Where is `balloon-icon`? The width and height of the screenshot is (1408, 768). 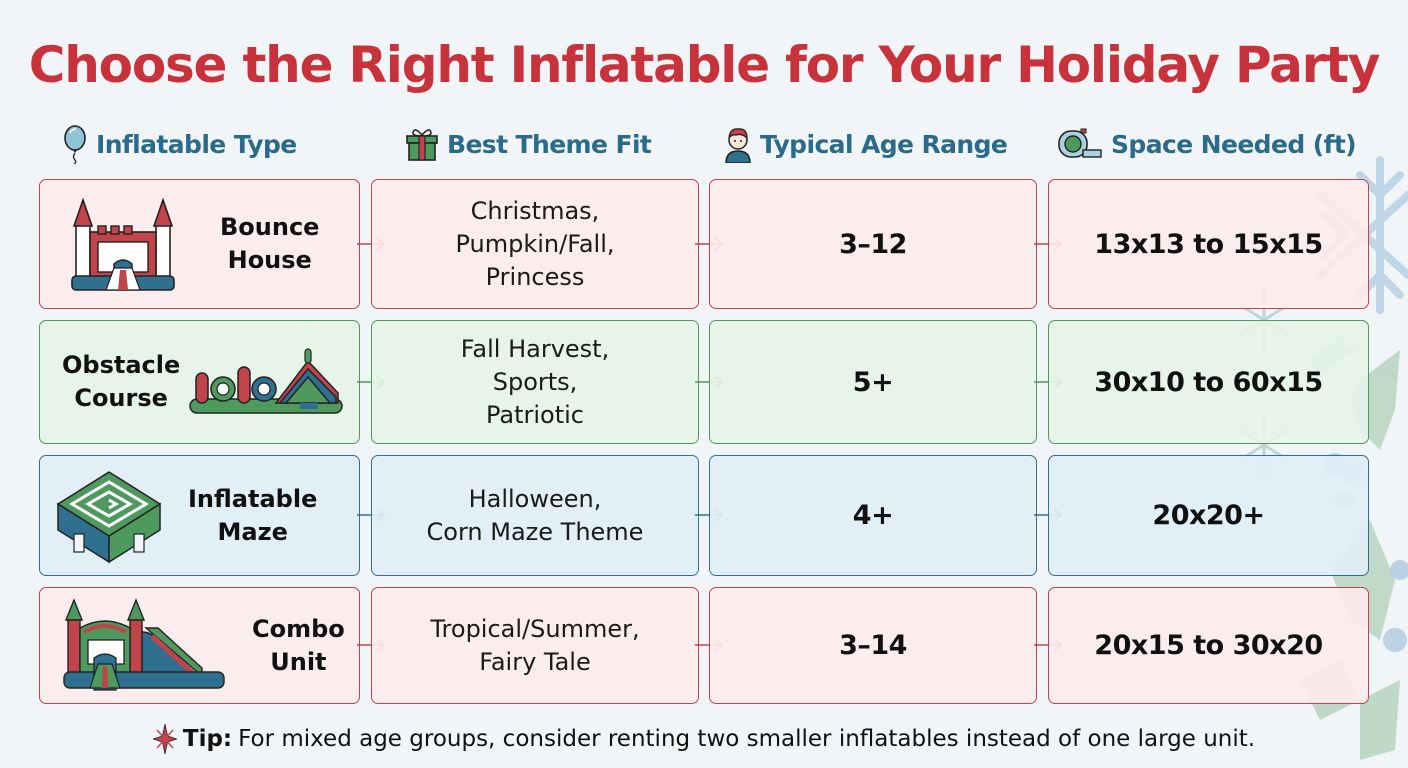 balloon-icon is located at coordinates (75, 144).